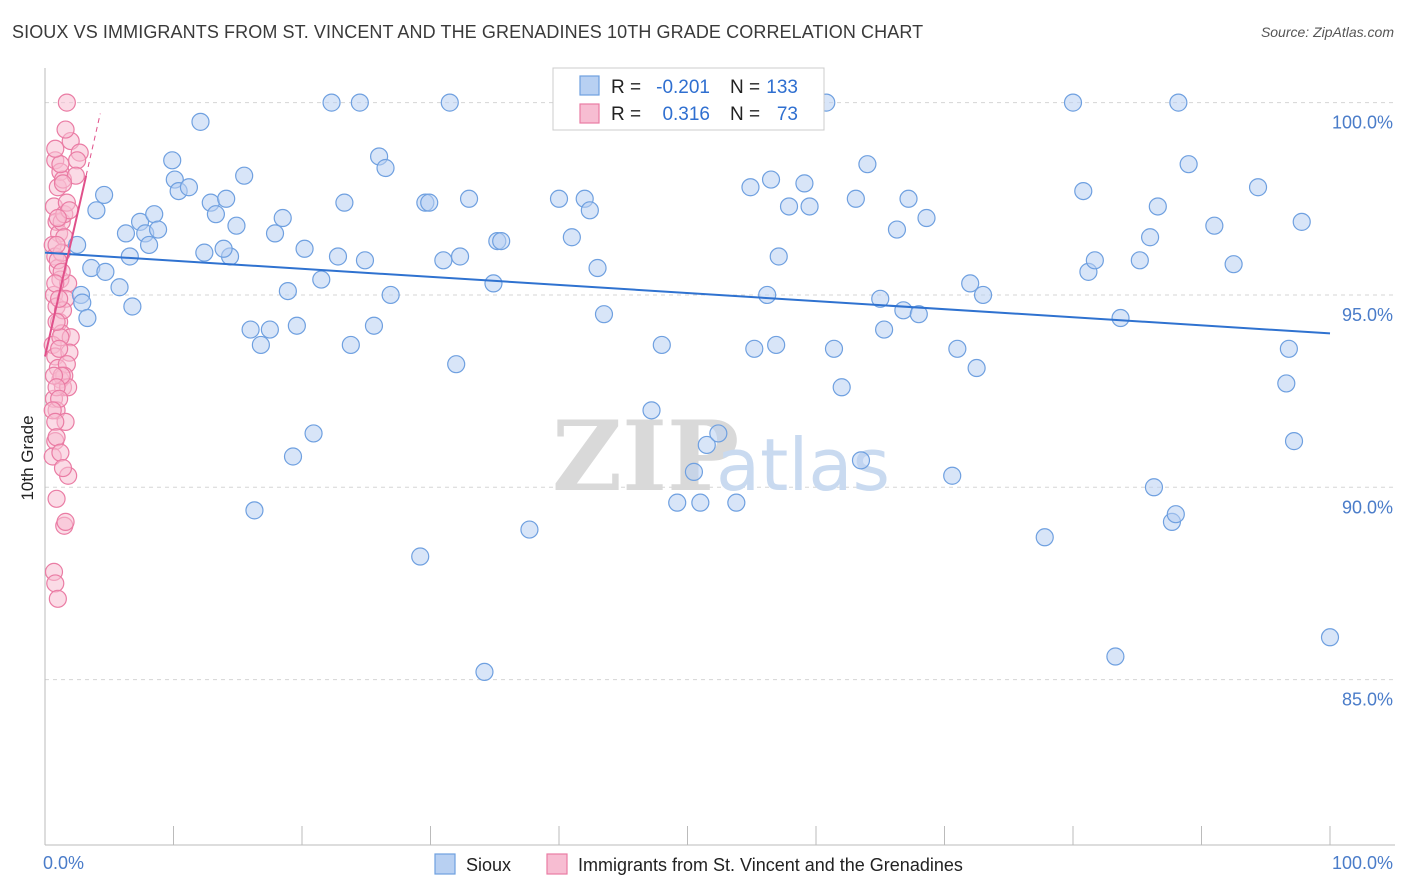 This screenshot has height=892, width=1406. What do you see at coordinates (1327, 32) in the screenshot?
I see `source-credit: Source: ZipAtlas.com` at bounding box center [1327, 32].